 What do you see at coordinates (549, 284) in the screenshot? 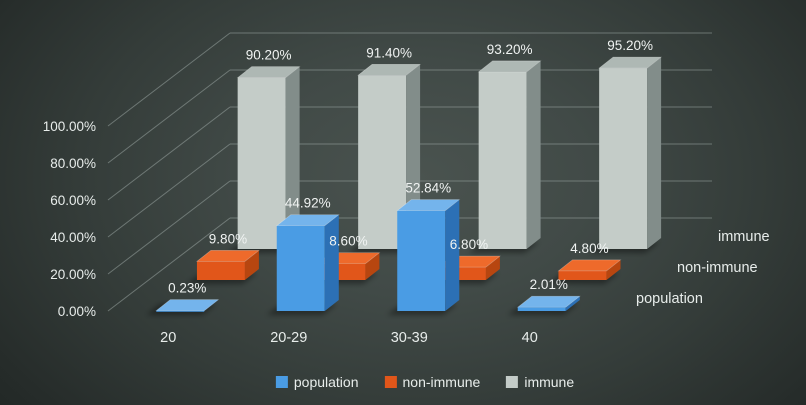
I see `data-label: 2.01%` at bounding box center [549, 284].